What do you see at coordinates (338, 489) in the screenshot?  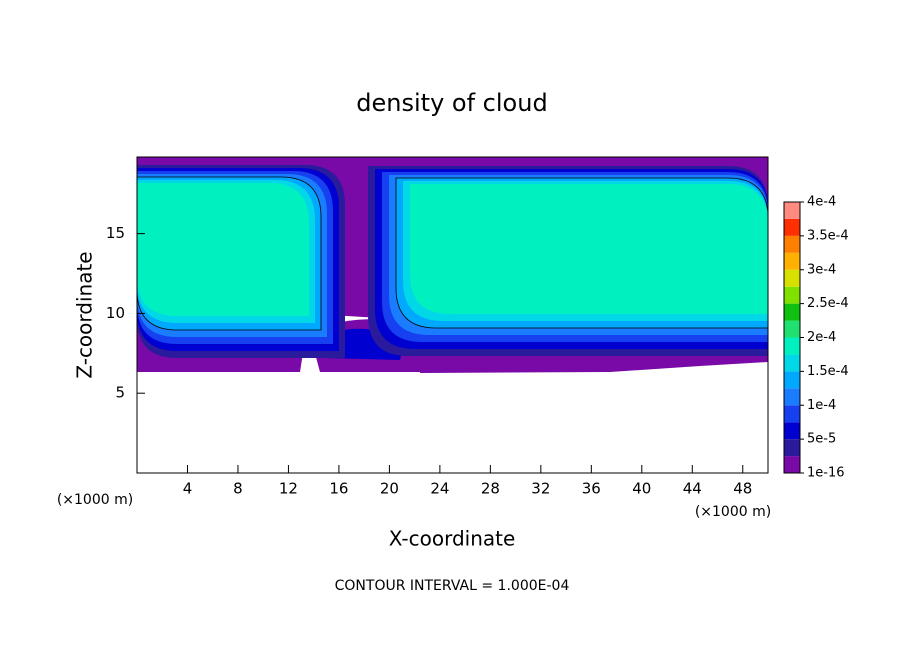 I see `x-tick-label: 16` at bounding box center [338, 489].